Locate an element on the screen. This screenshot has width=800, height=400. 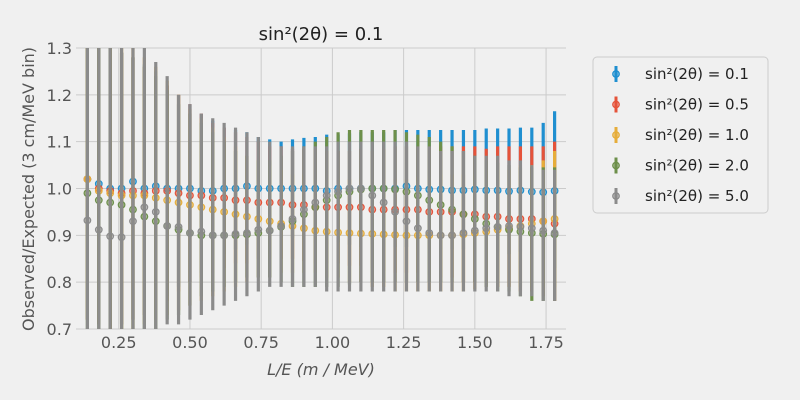
legend-item-1: sin²(2θ) = 0.1 is located at coordinates (680, 74).